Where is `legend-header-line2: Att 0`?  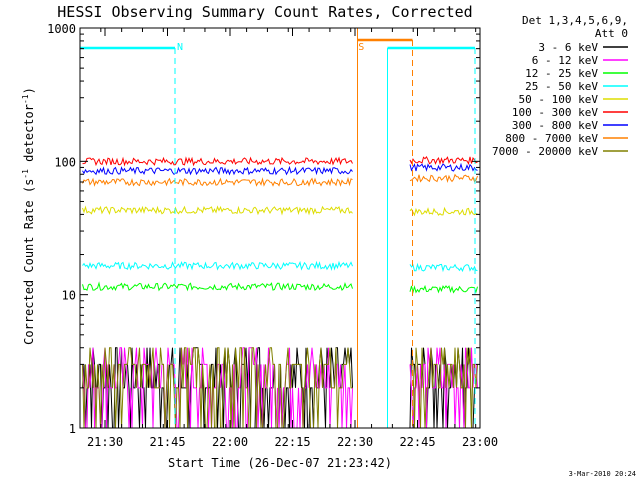 legend-header-line2: Att 0 is located at coordinates (611, 33).